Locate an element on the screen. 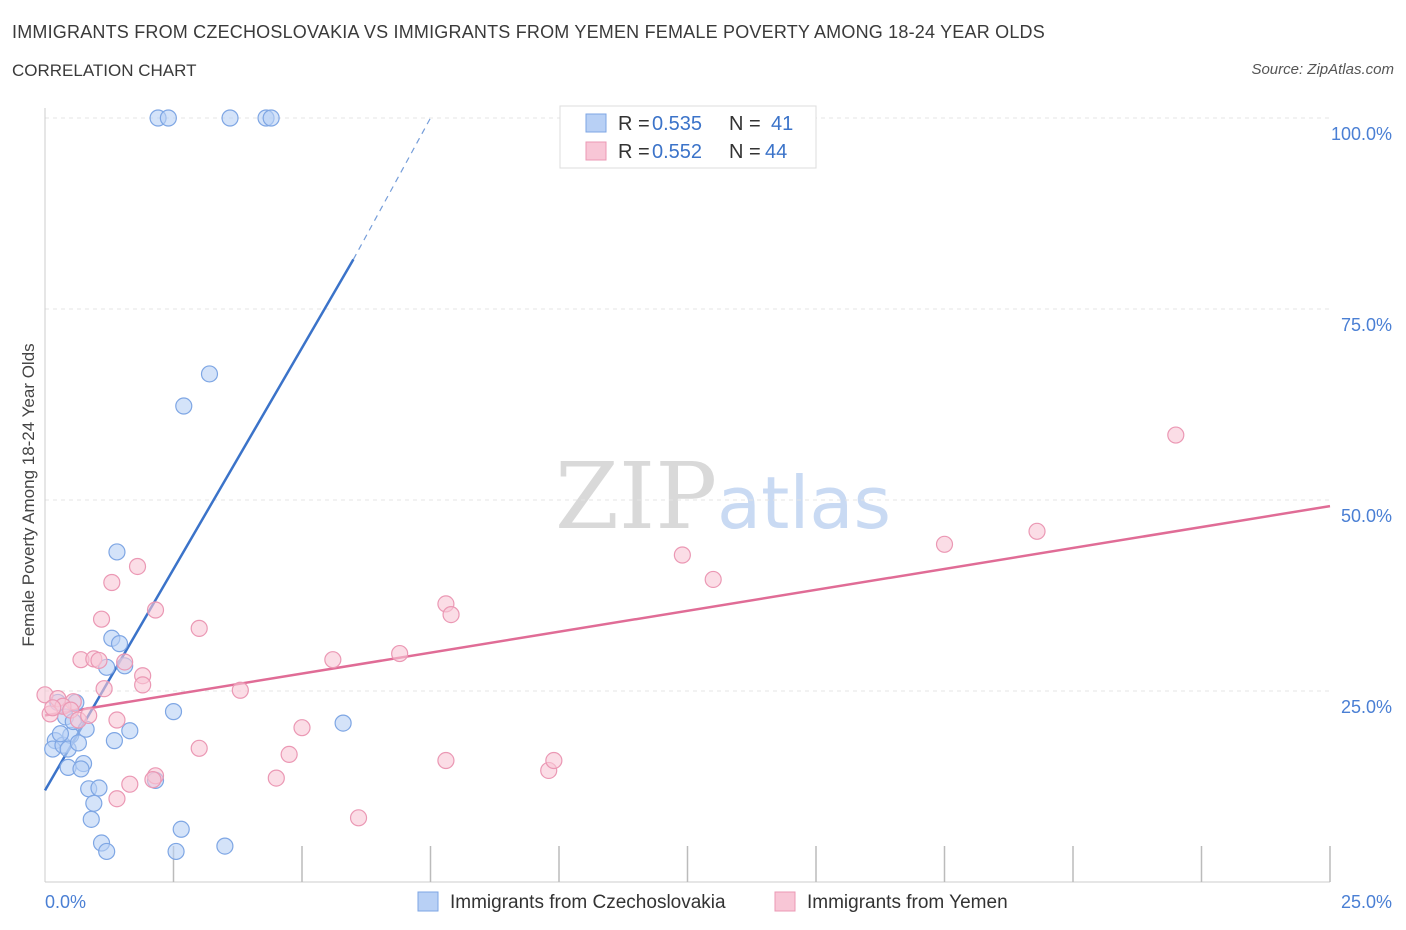 Image resolution: width=1406 pixels, height=930 pixels. legend-swatch-yemen is located at coordinates (596, 151).